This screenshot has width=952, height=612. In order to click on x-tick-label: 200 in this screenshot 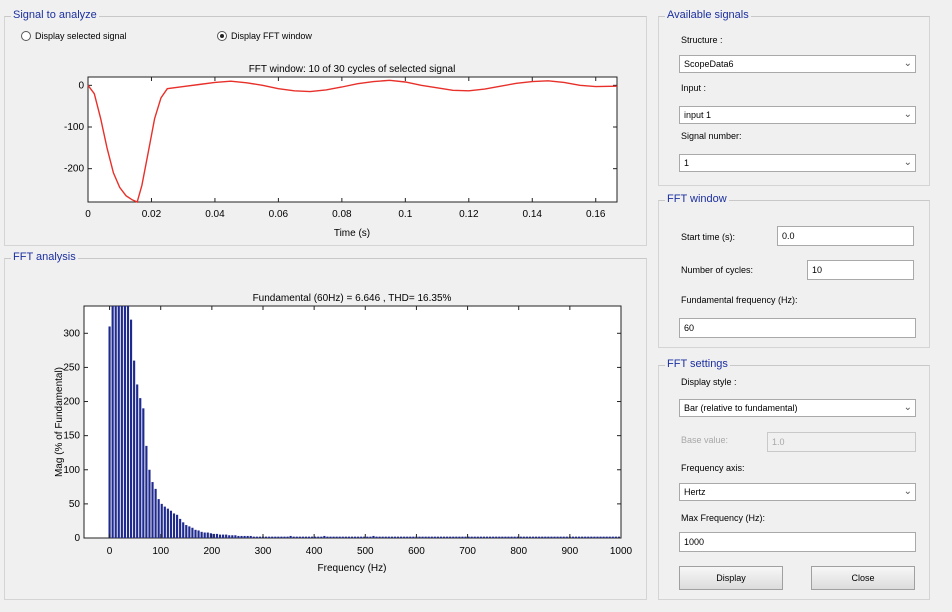, I will do `click(212, 551)`.